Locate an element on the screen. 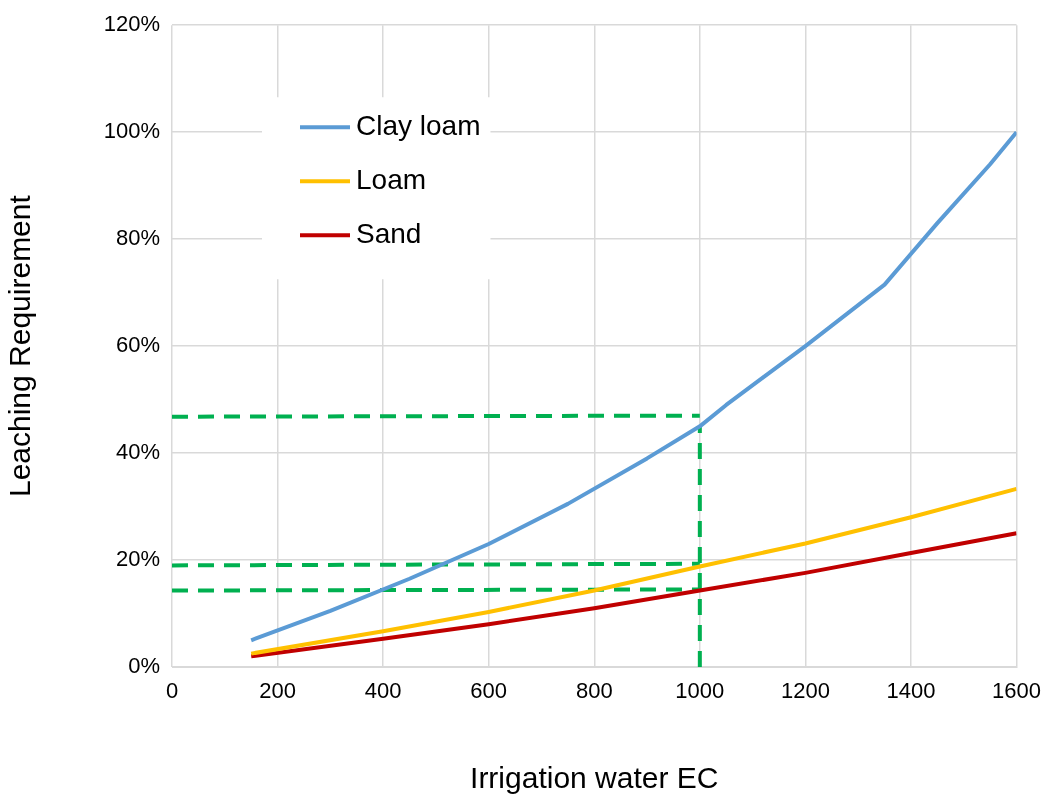 This screenshot has width=1053, height=802. x-axis-title: Irrigation water EC is located at coordinates (594, 778).